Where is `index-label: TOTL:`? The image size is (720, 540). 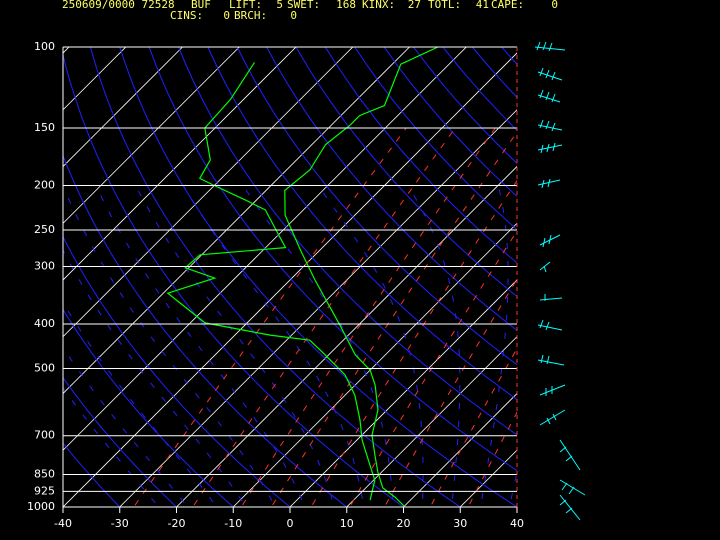 index-label: TOTL: is located at coordinates (444, 5).